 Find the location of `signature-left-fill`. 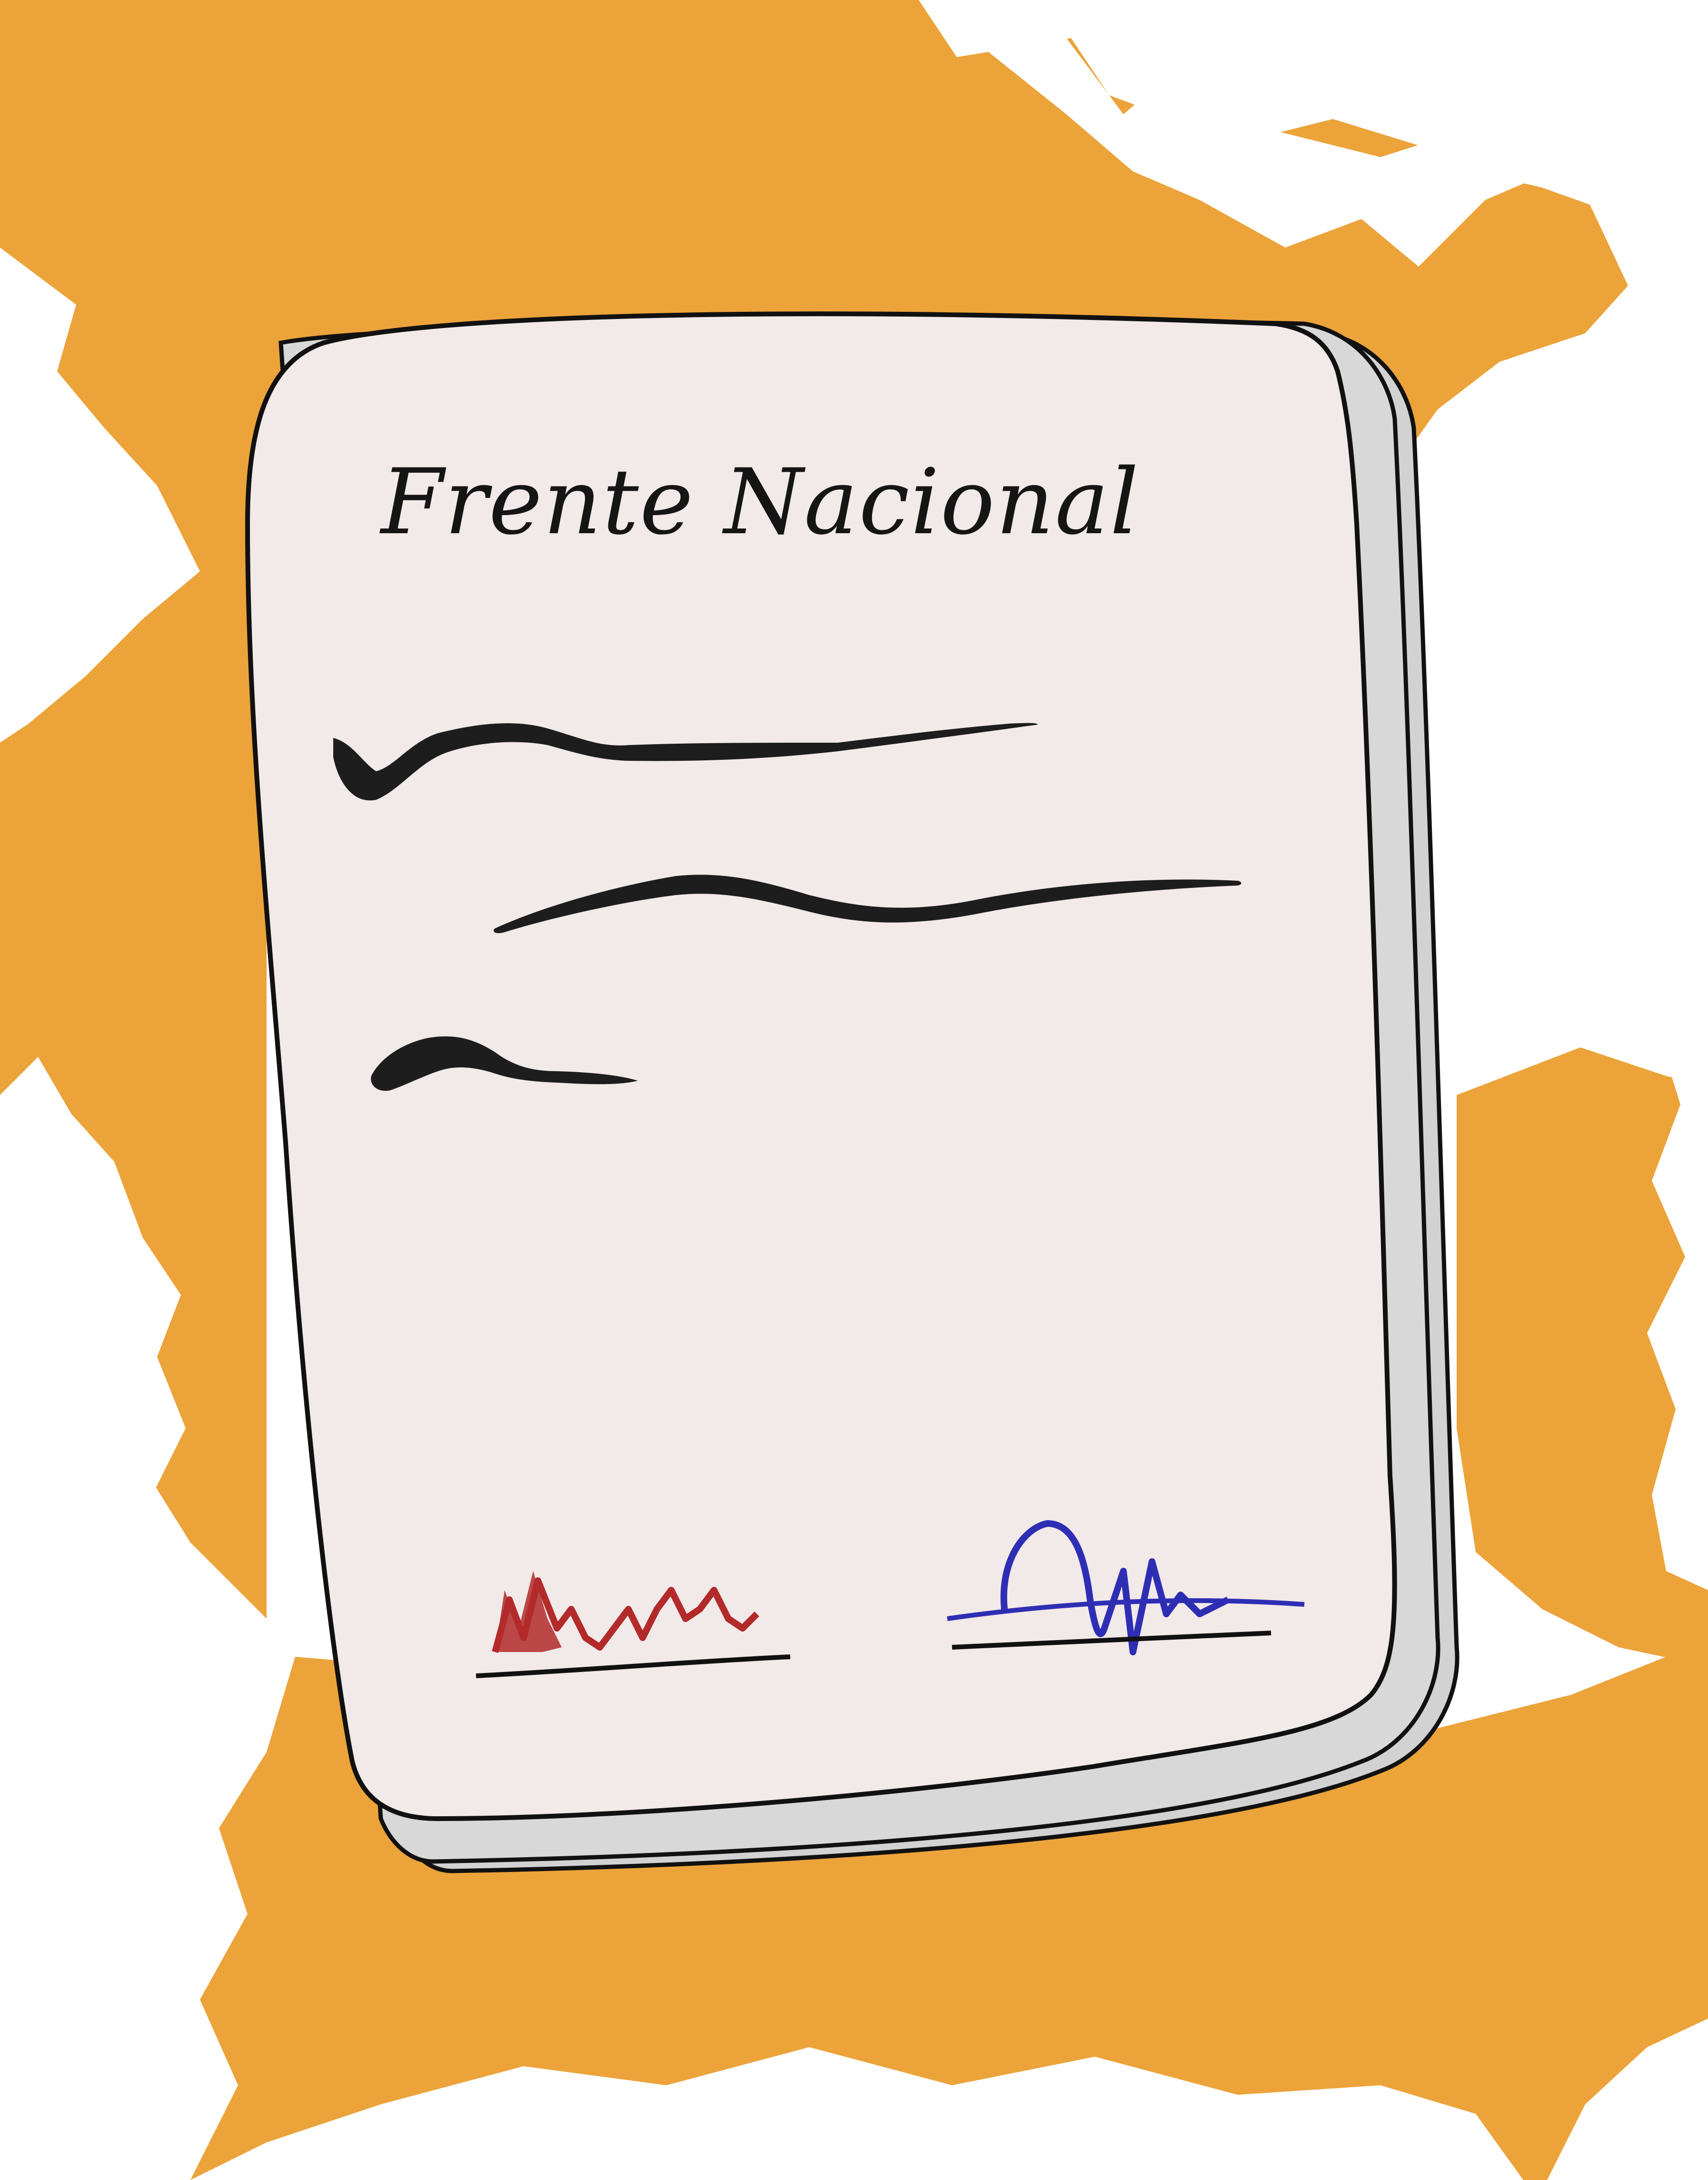

signature-left-fill is located at coordinates (528, 1611).